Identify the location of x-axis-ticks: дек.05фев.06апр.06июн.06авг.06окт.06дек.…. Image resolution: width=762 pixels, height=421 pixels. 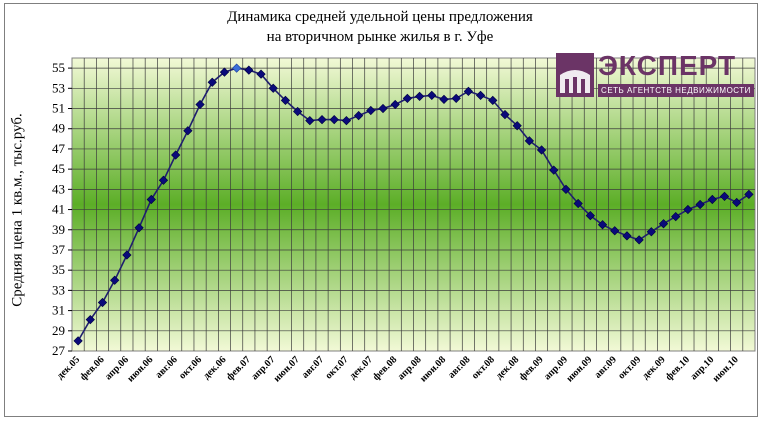
(398, 369).